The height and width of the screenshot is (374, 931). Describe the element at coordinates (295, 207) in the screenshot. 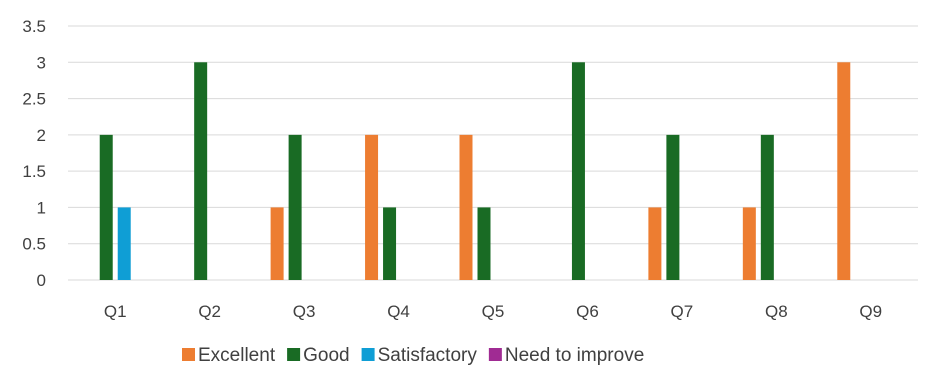

I see `bar-good-q3` at that location.